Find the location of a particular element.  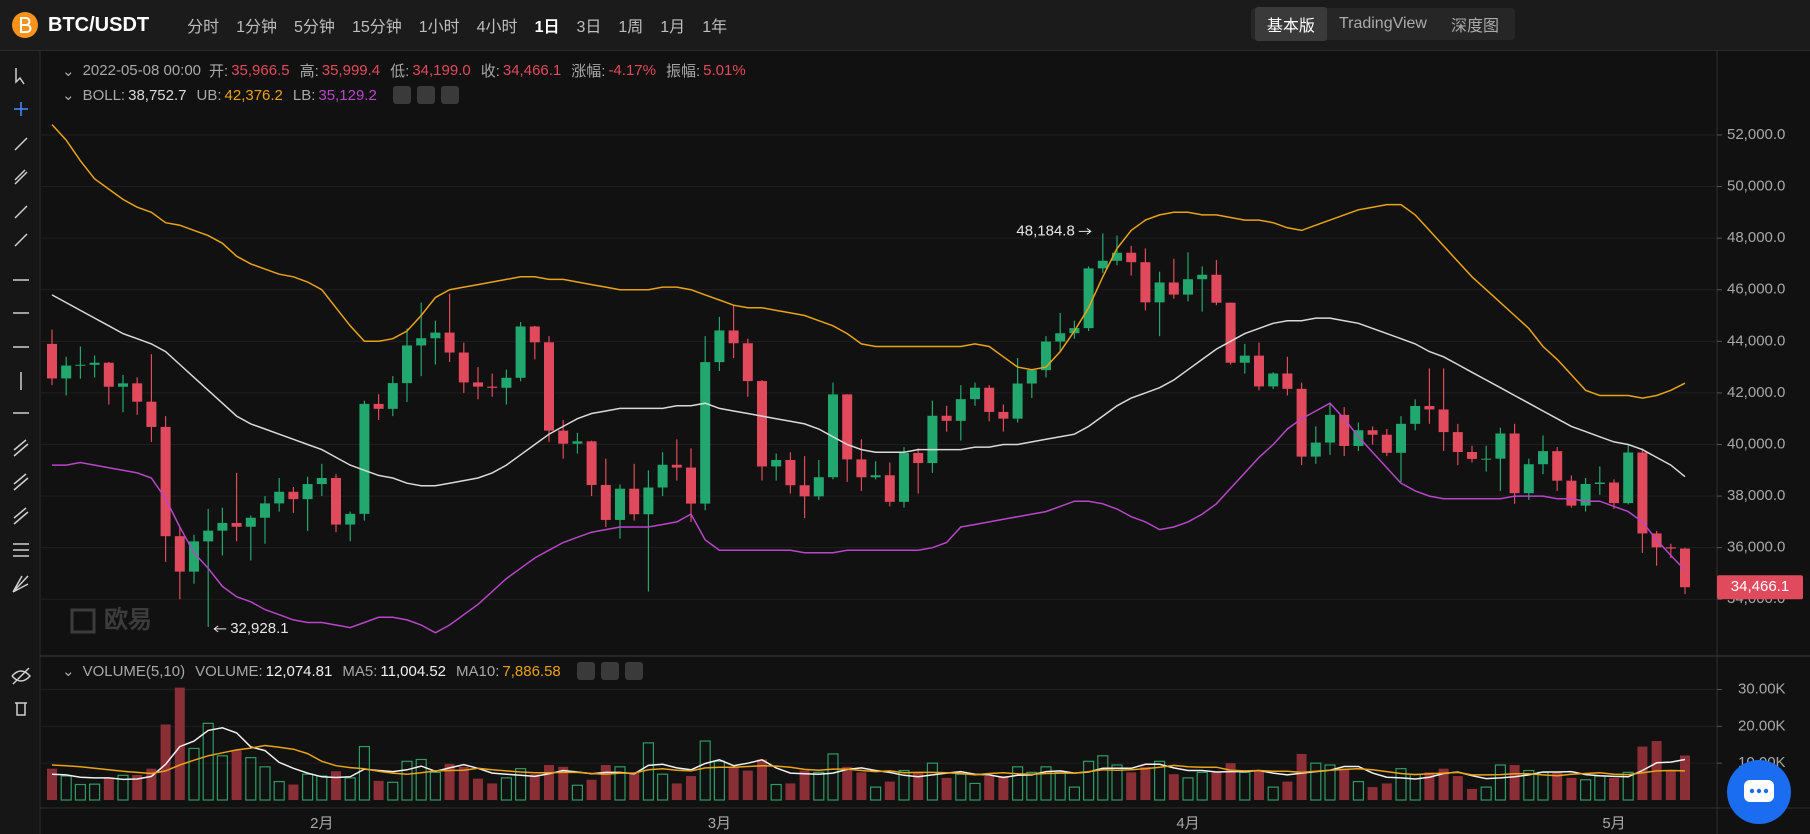

interval-option: 1分钟 is located at coordinates (257, 27).